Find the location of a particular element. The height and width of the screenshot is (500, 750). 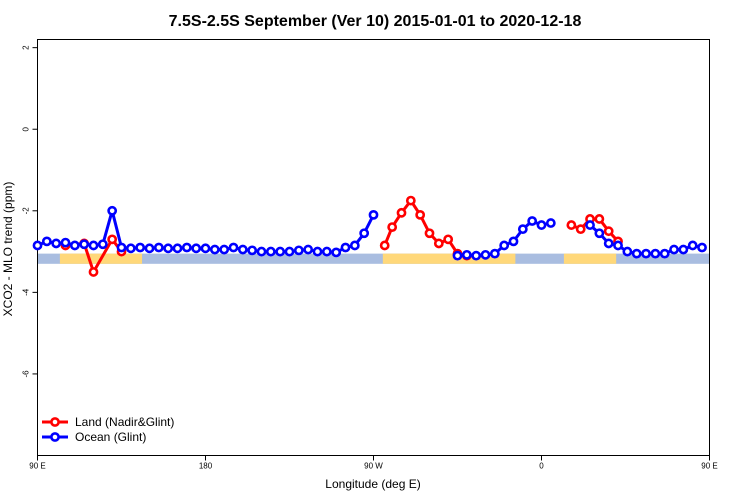

x-tick-label: 90 W is located at coordinates (373, 466).